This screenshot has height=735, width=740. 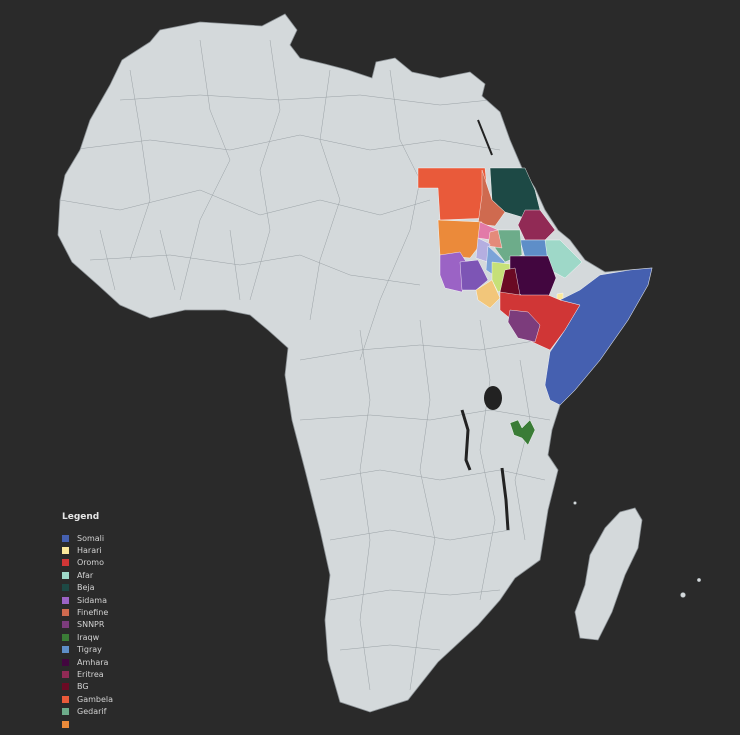 What do you see at coordinates (91, 538) in the screenshot?
I see `legend-label: Somali` at bounding box center [91, 538].